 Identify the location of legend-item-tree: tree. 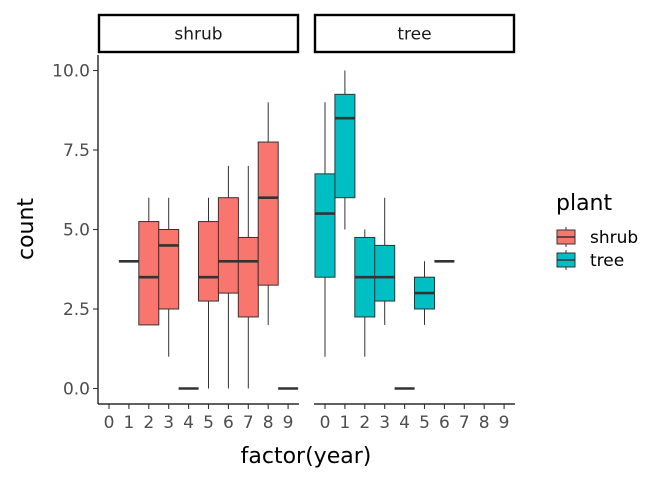
(590, 260).